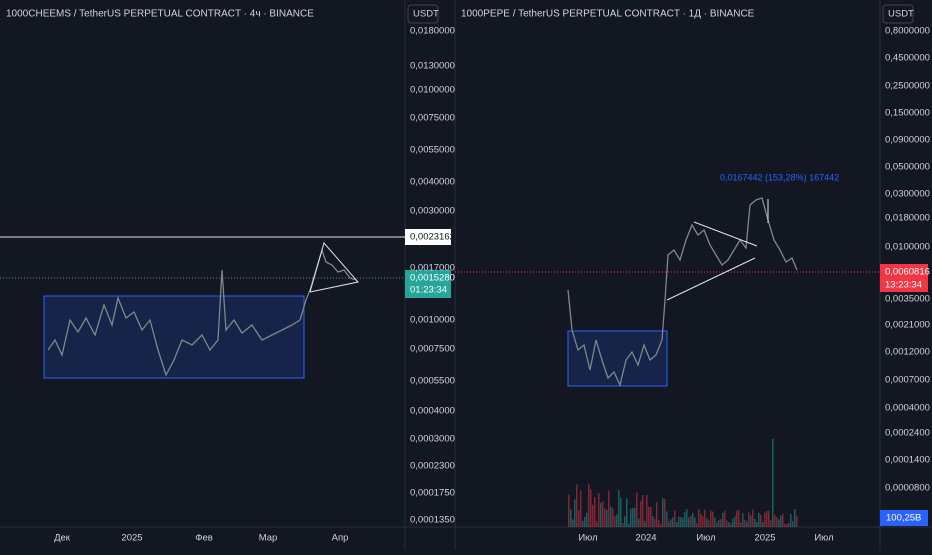 Image resolution: width=932 pixels, height=555 pixels. I want to click on price-label: 0,0001400, so click(907, 460).